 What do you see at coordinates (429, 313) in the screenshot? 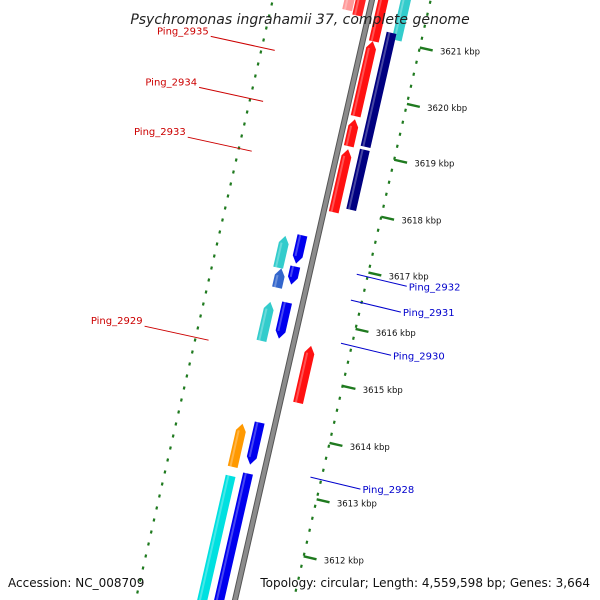
I see `gene-label-text: Ping_2931` at bounding box center [429, 313].